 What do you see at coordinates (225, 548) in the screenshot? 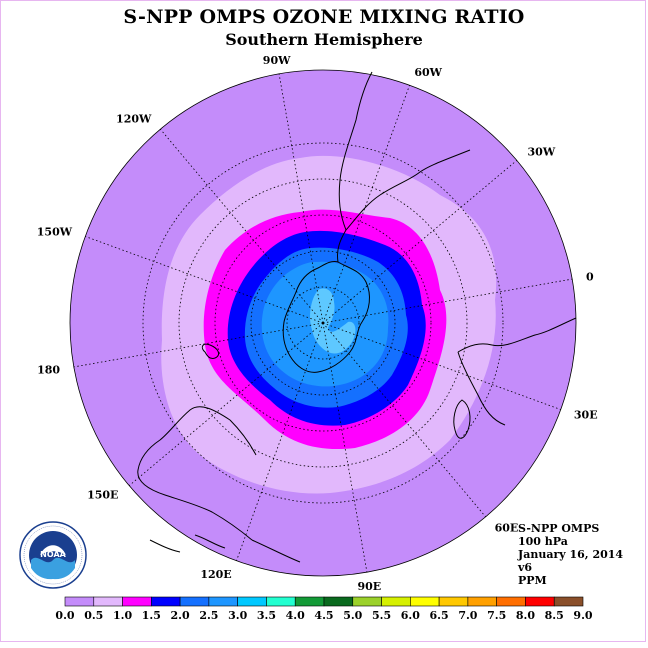
I see `coast-indonesia` at bounding box center [225, 548].